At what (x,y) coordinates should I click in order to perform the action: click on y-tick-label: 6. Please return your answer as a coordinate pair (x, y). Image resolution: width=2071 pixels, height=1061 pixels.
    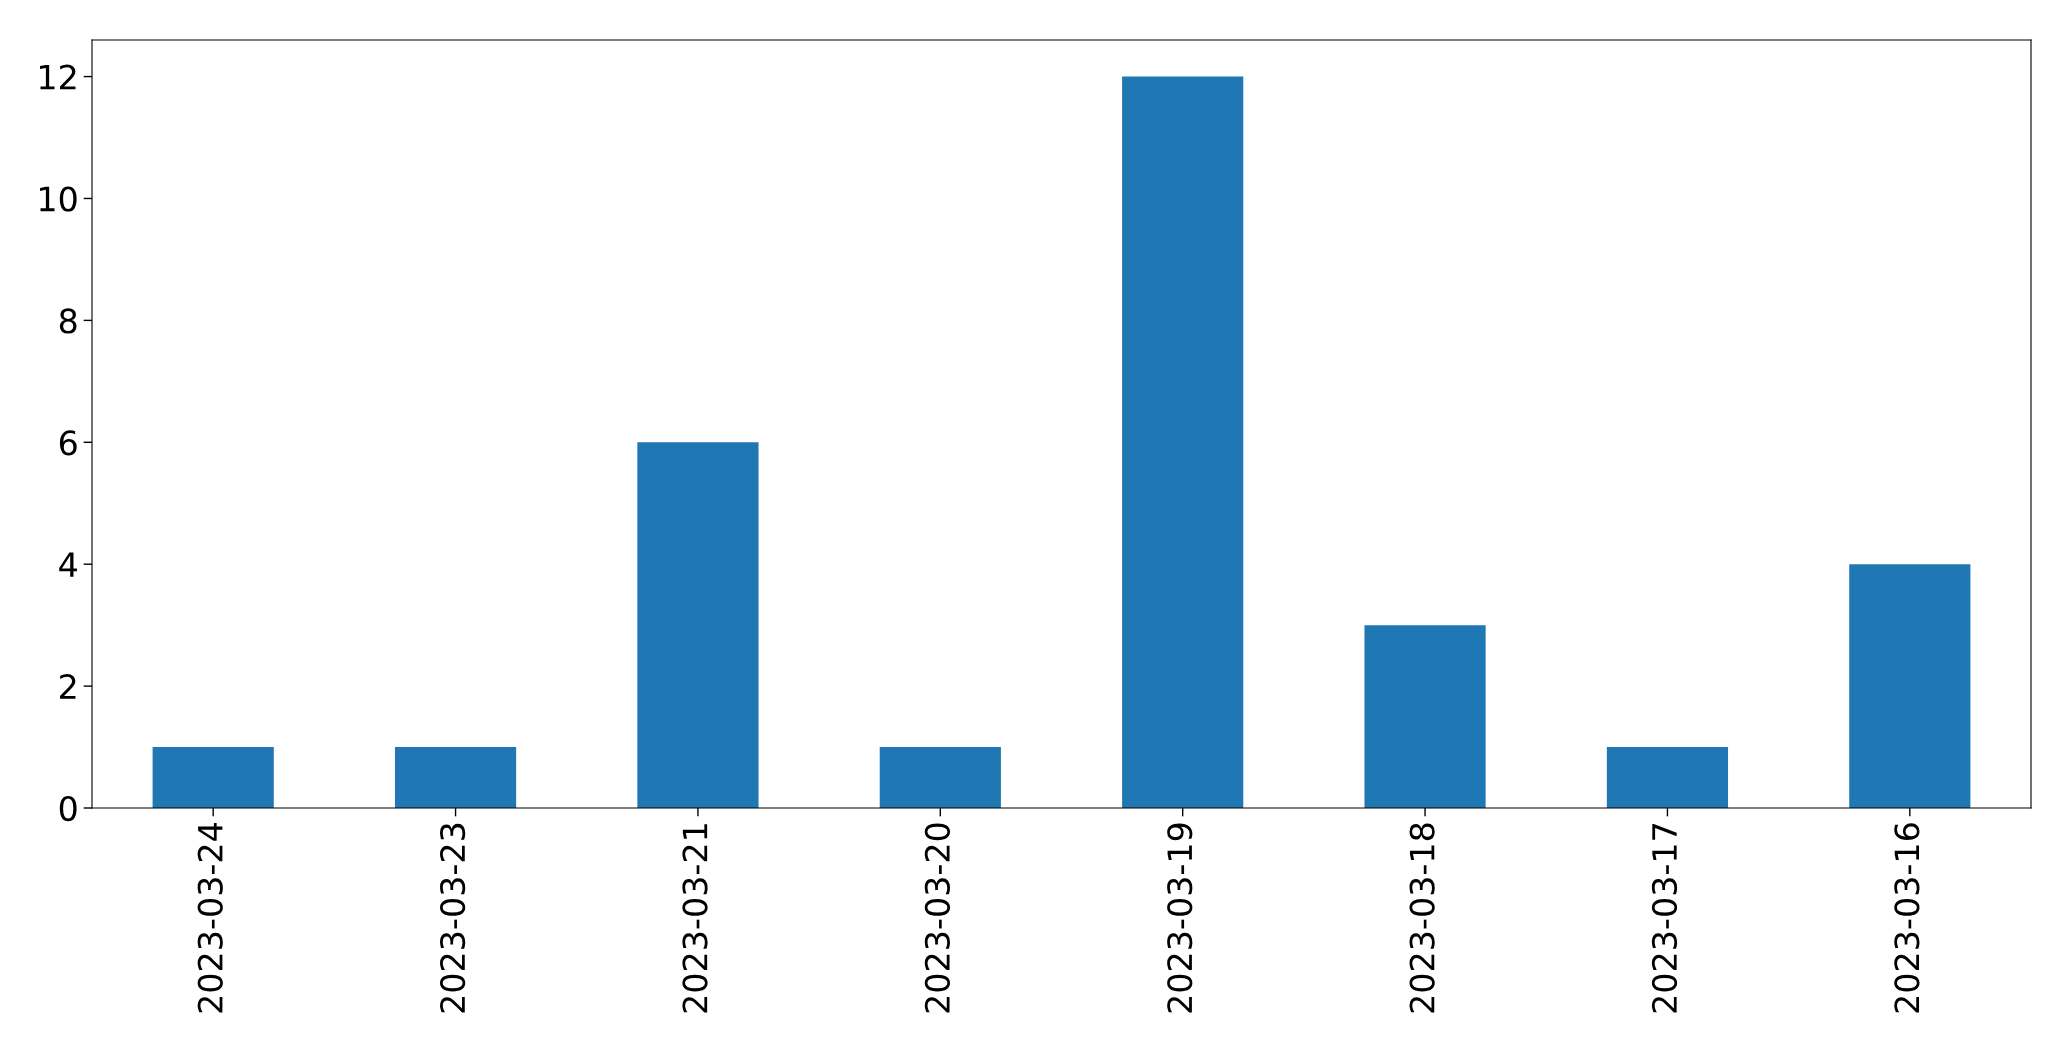
    Looking at the image, I should click on (68, 443).